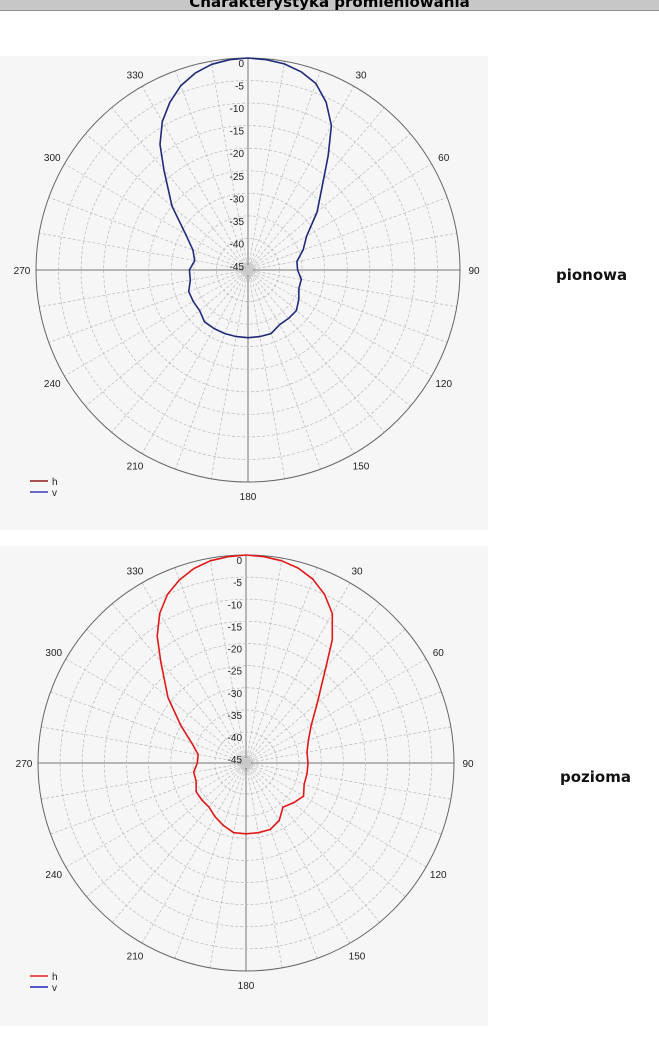 This screenshot has width=659, height=1040. What do you see at coordinates (22, 271) in the screenshot?
I see `angle-tick-label: 270` at bounding box center [22, 271].